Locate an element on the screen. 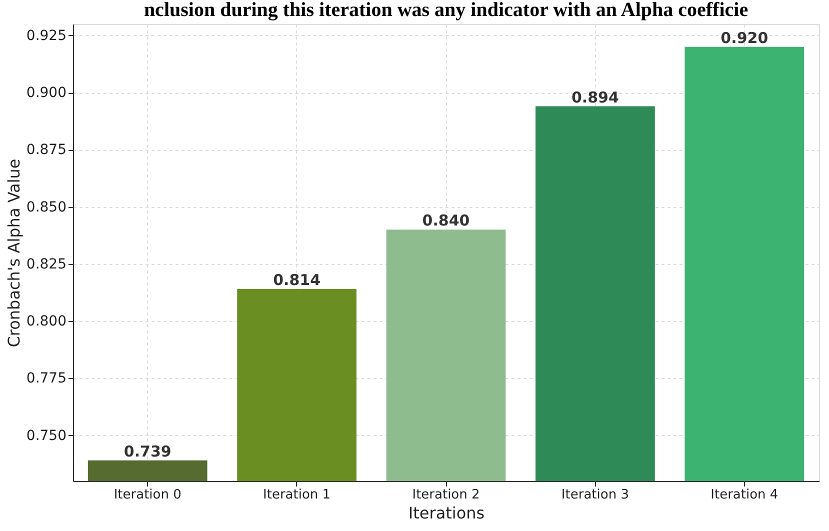 The width and height of the screenshot is (829, 531). data-label: 0.920 is located at coordinates (744, 37).